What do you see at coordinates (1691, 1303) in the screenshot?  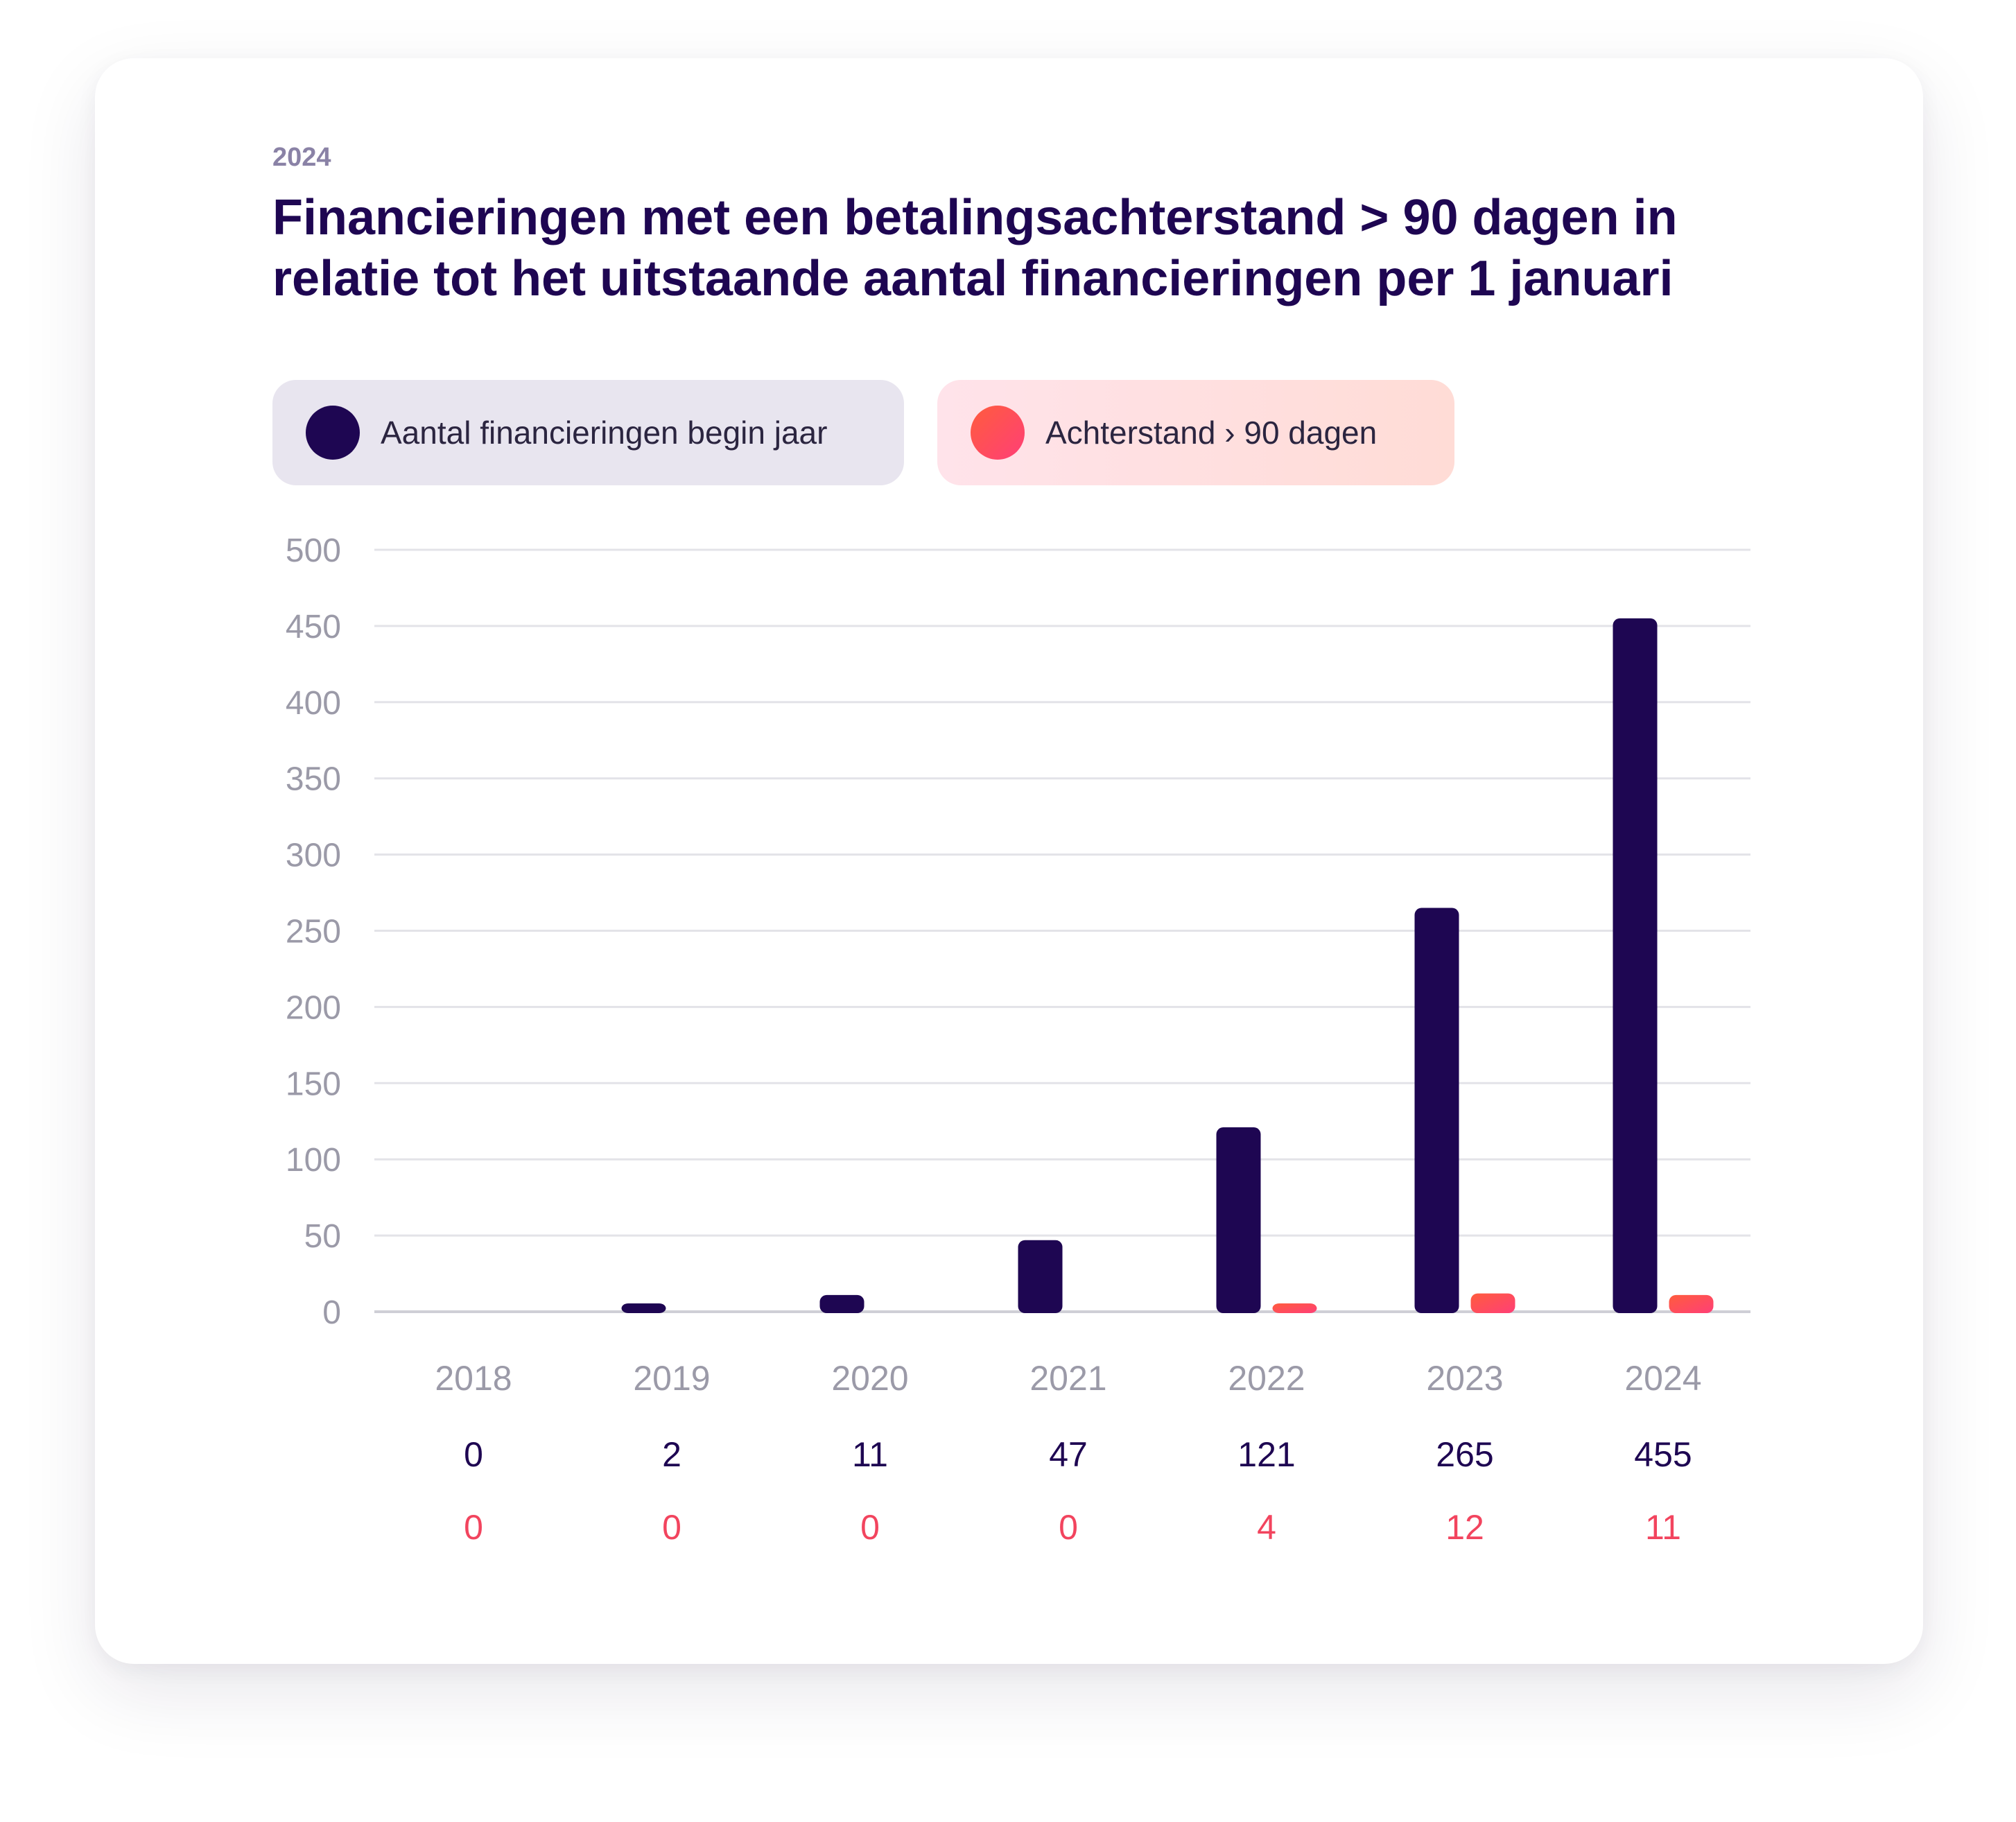 I see `bar-arrears-2024` at bounding box center [1691, 1303].